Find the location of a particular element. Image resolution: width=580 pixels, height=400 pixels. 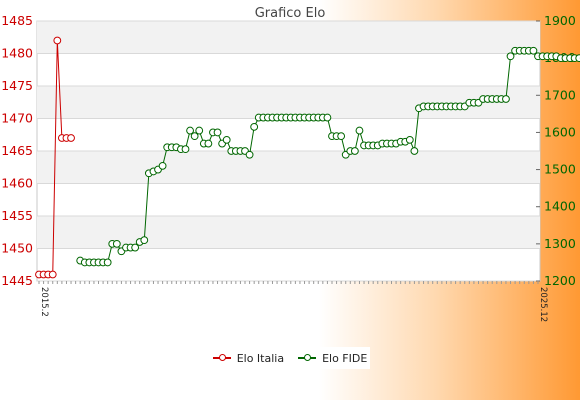

y-right-tick-label: 1400 is located at coordinates (560, 206).